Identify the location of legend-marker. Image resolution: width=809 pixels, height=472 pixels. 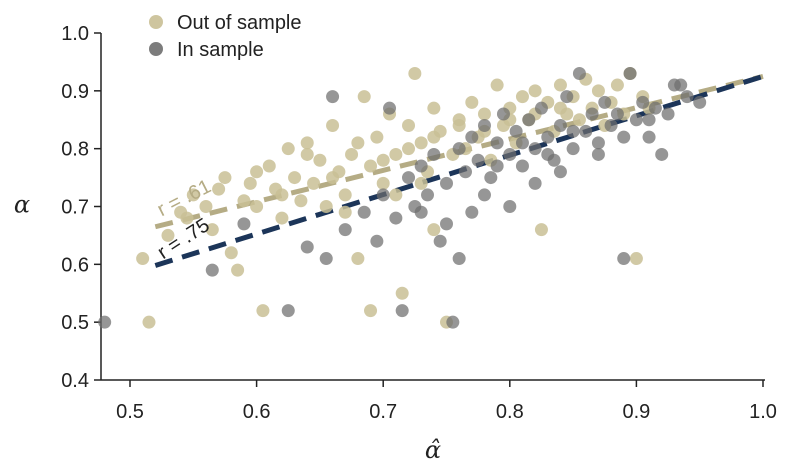
(156, 49).